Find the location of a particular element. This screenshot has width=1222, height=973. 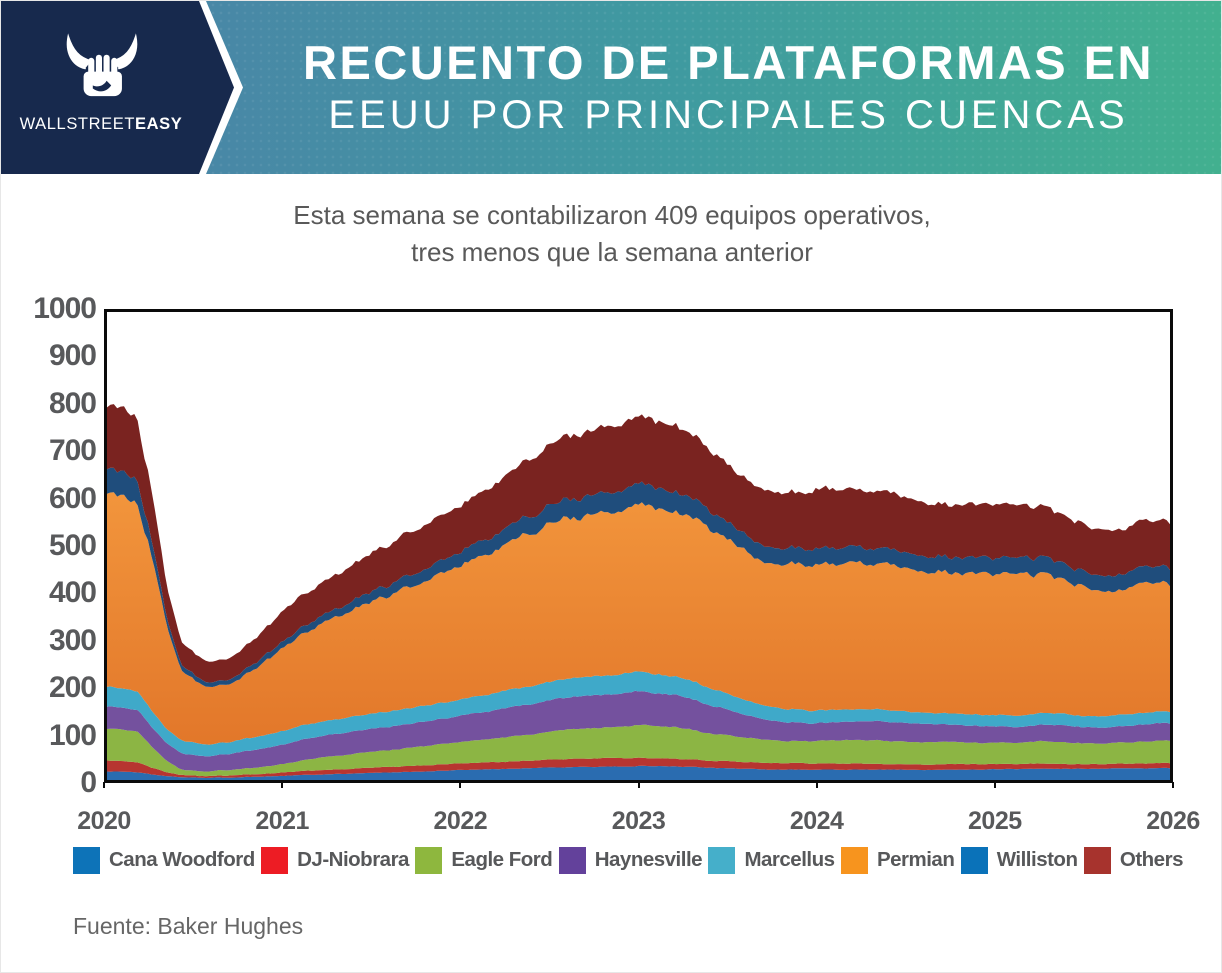

area-series-marcellus is located at coordinates (638, 714).